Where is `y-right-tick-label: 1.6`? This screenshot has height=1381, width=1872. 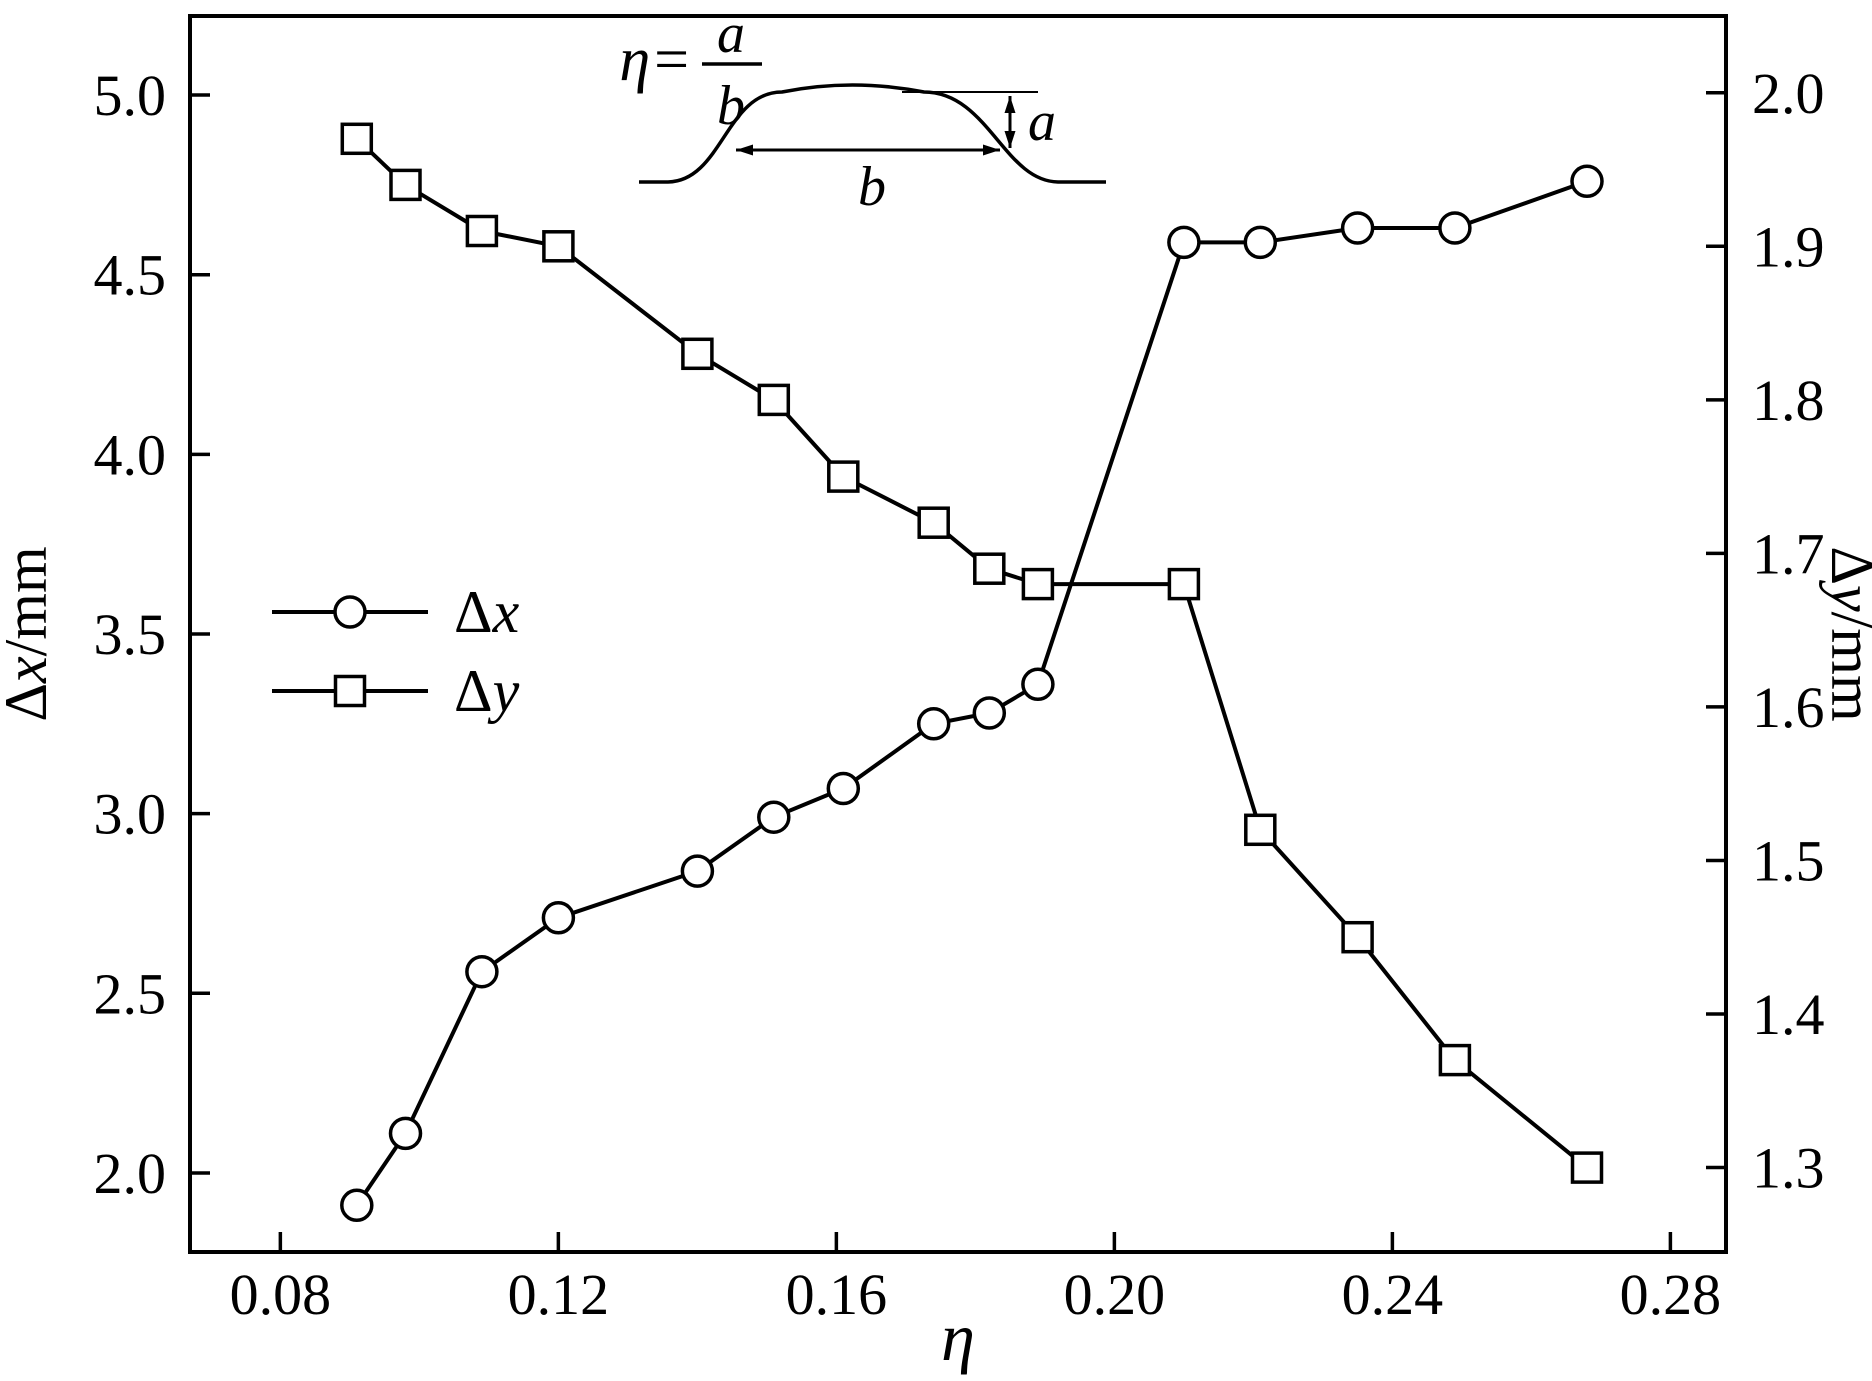 y-right-tick-label: 1.6 is located at coordinates (1788, 707).